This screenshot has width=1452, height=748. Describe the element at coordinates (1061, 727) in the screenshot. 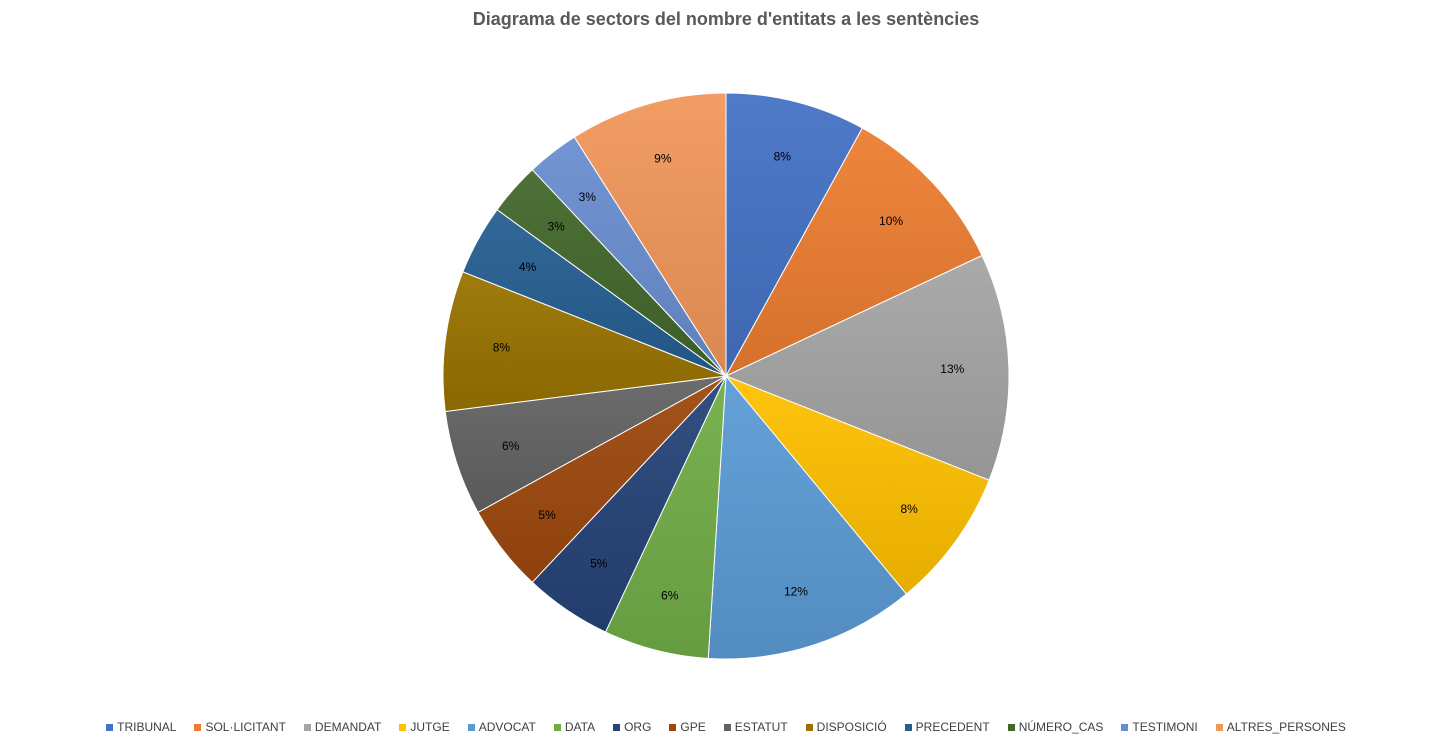

I see `legend-label: NÚMERO_CAS` at that location.